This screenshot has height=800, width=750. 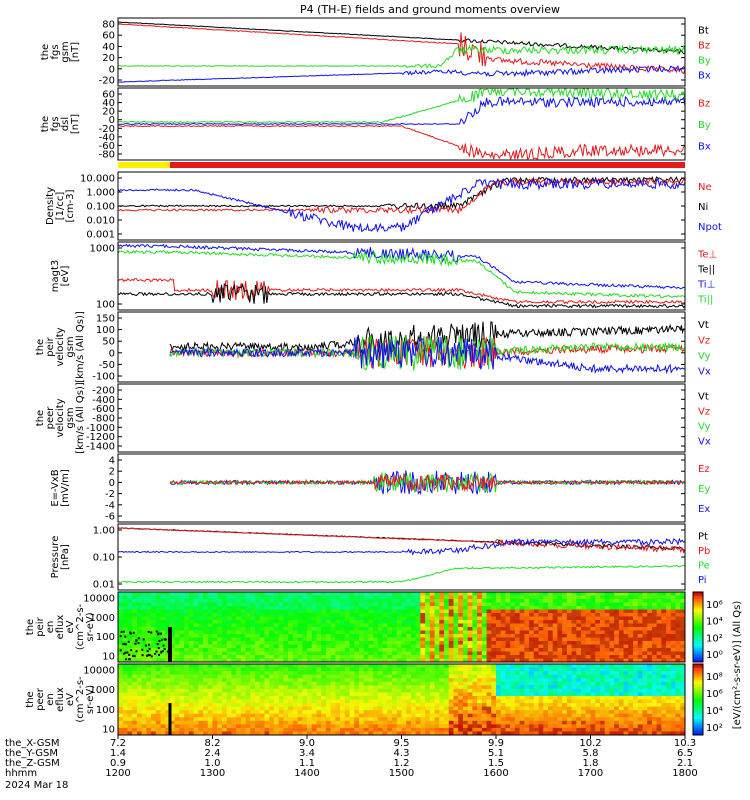 What do you see at coordinates (108, 730) in the screenshot?
I see `ytick-peer-eflux-3: 10` at bounding box center [108, 730].